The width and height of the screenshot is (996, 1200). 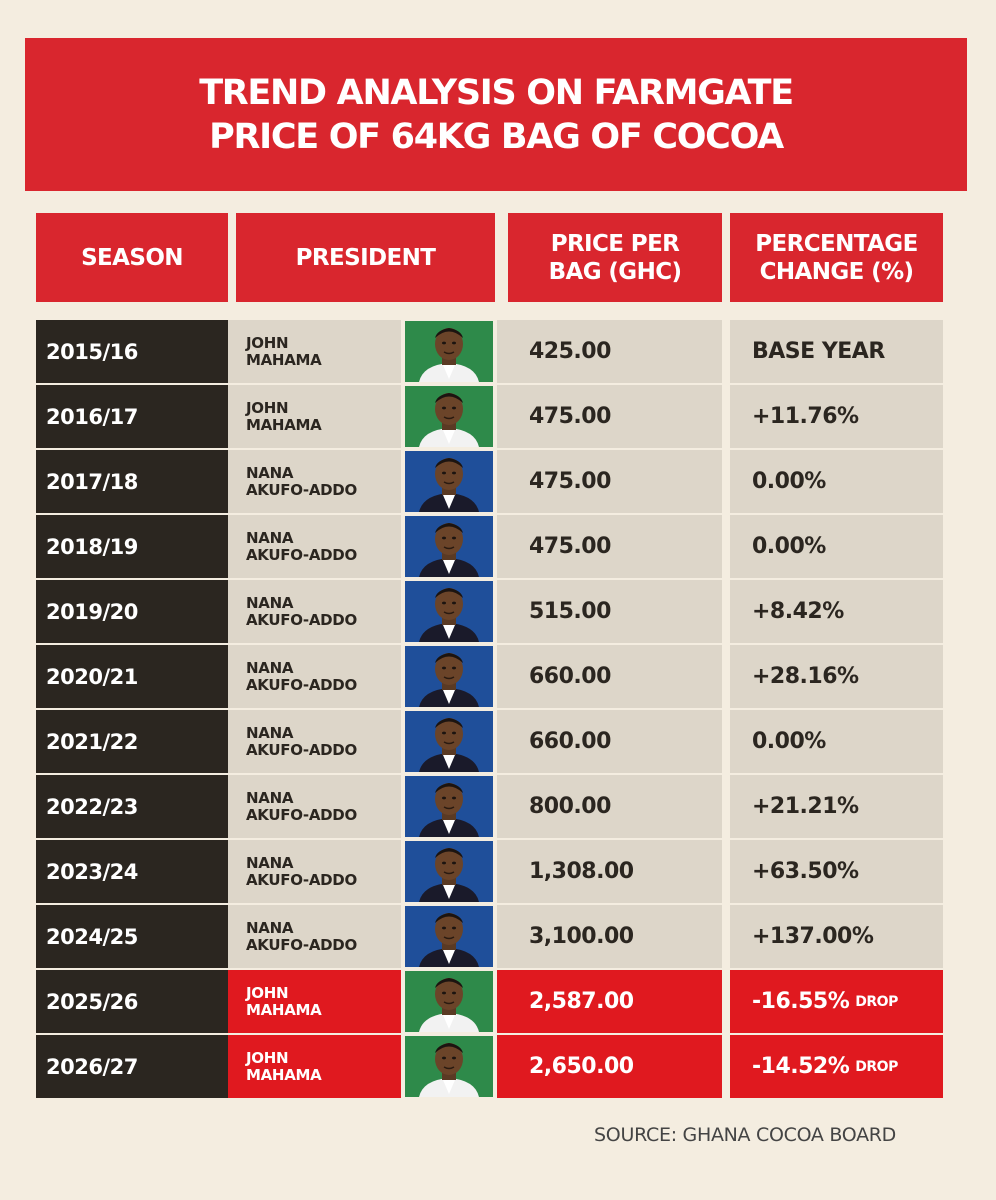 What do you see at coordinates (801, 1001) in the screenshot?
I see `percentage-value: -16.55%` at bounding box center [801, 1001].